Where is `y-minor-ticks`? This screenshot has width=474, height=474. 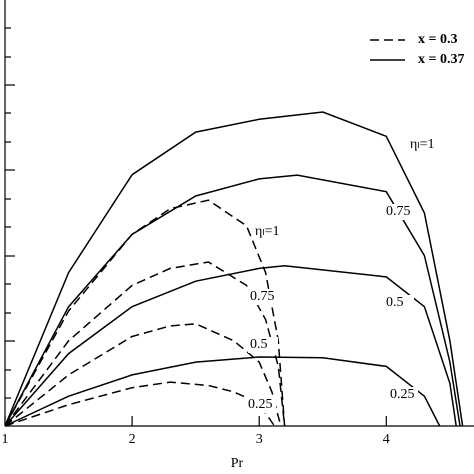 y-minor-ticks is located at coordinates (10, 213).